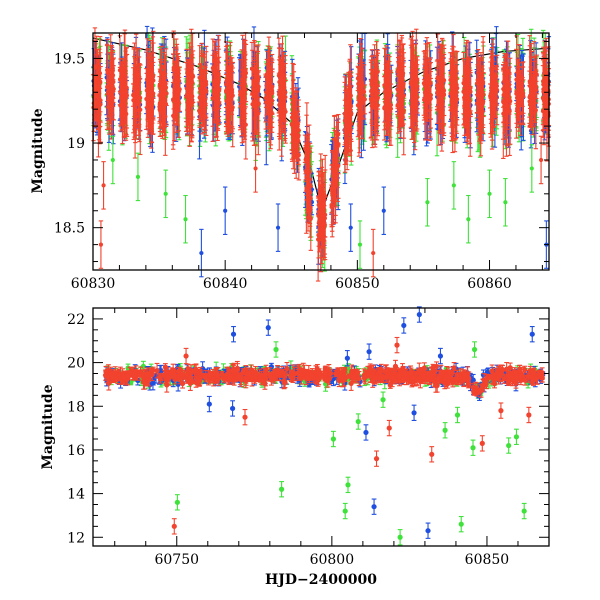 The image size is (600, 600). What do you see at coordinates (489, 284) in the screenshot?
I see `x-tick-label: 60860` at bounding box center [489, 284].